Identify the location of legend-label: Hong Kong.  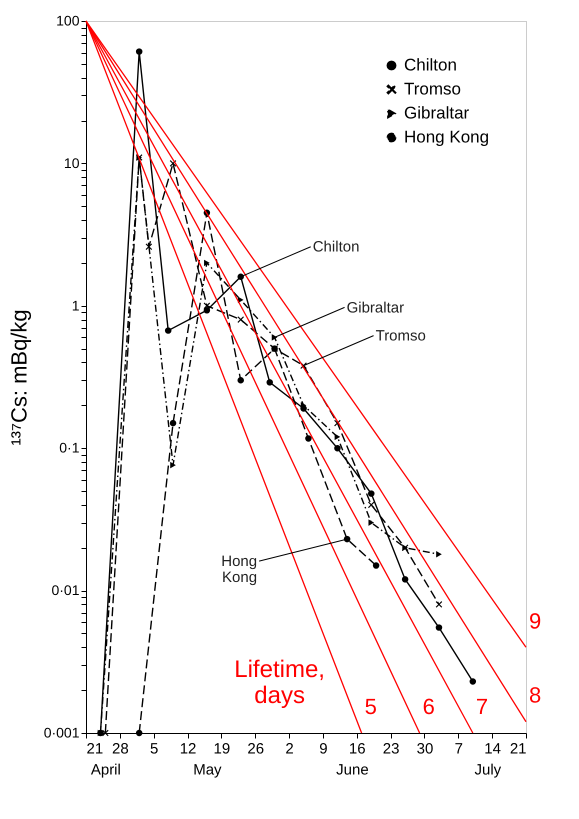
(447, 137).